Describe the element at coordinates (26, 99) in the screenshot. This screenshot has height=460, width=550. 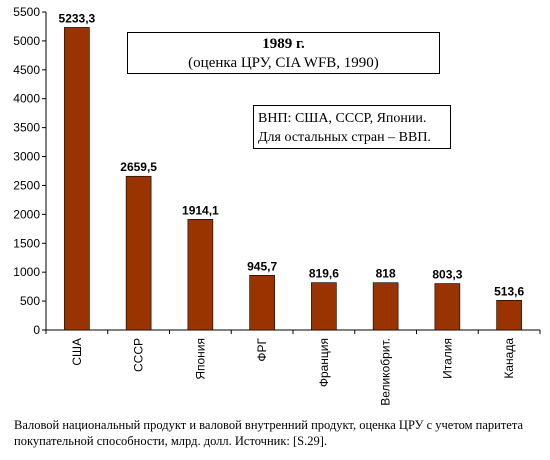
I see `y-tick-label: 4000` at that location.